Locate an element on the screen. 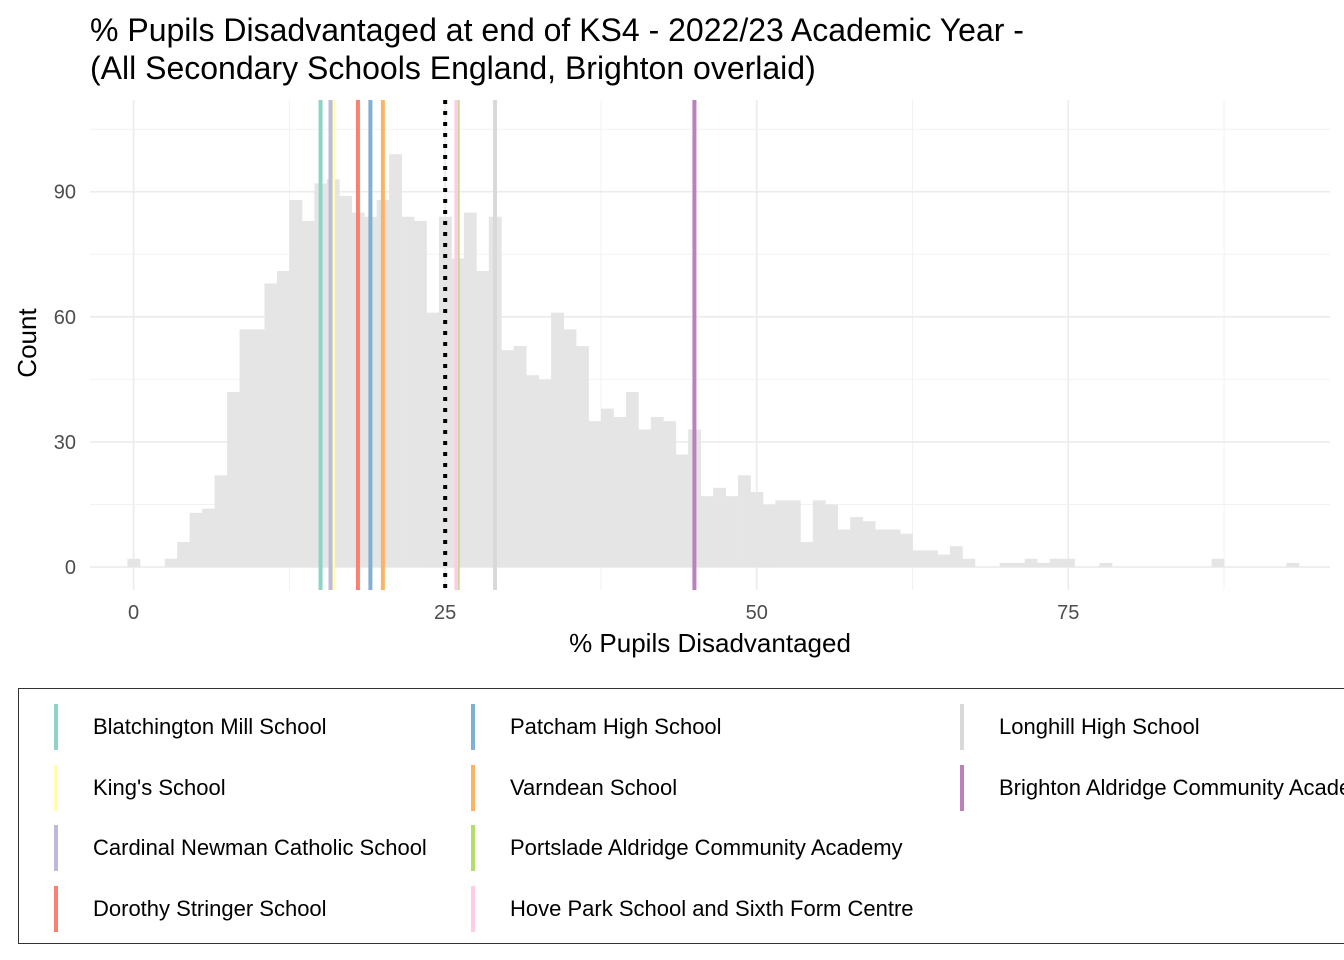  legend-label: Varndean School is located at coordinates (594, 787).